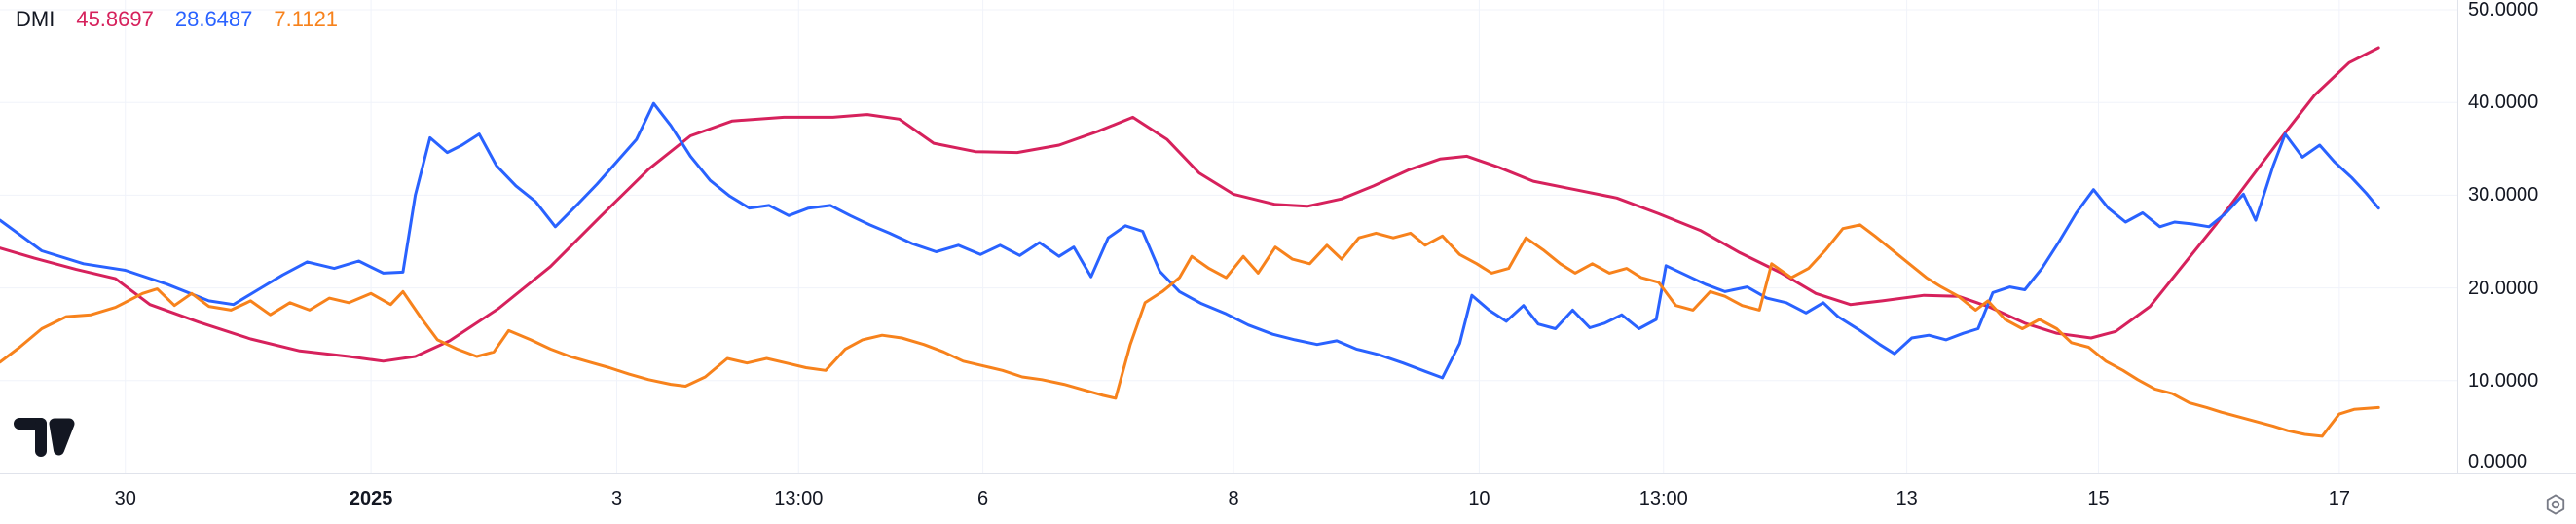 The width and height of the screenshot is (2576, 524). Describe the element at coordinates (306, 19) in the screenshot. I see `legend-value-minus_di: 7.1121` at that location.